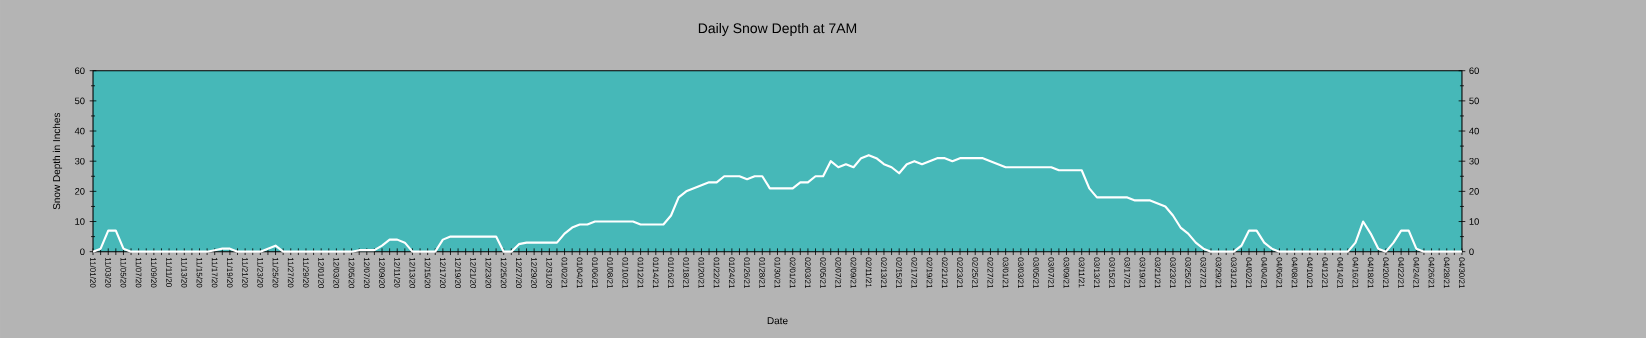  What do you see at coordinates (579, 273) in the screenshot?
I see `x-tick-label: 01/04/21` at bounding box center [579, 273].